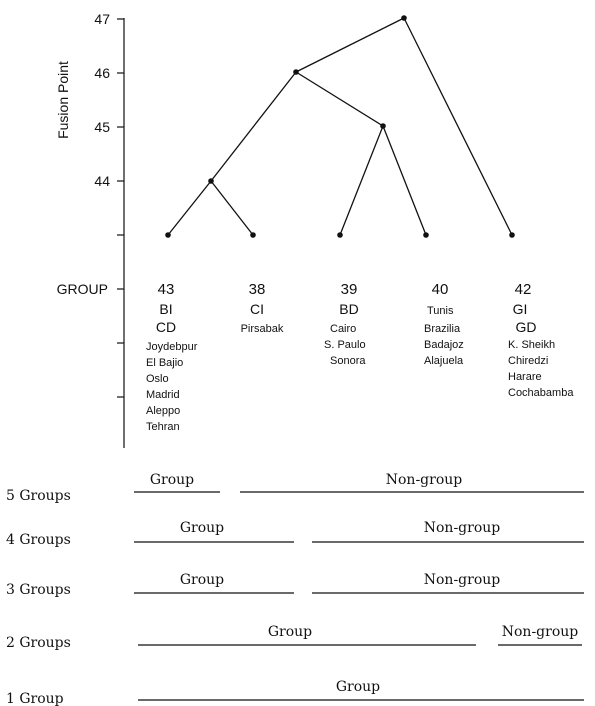 Image resolution: width=595 pixels, height=706 pixels. I want to click on site-name: S. Paulo, so click(345, 345).